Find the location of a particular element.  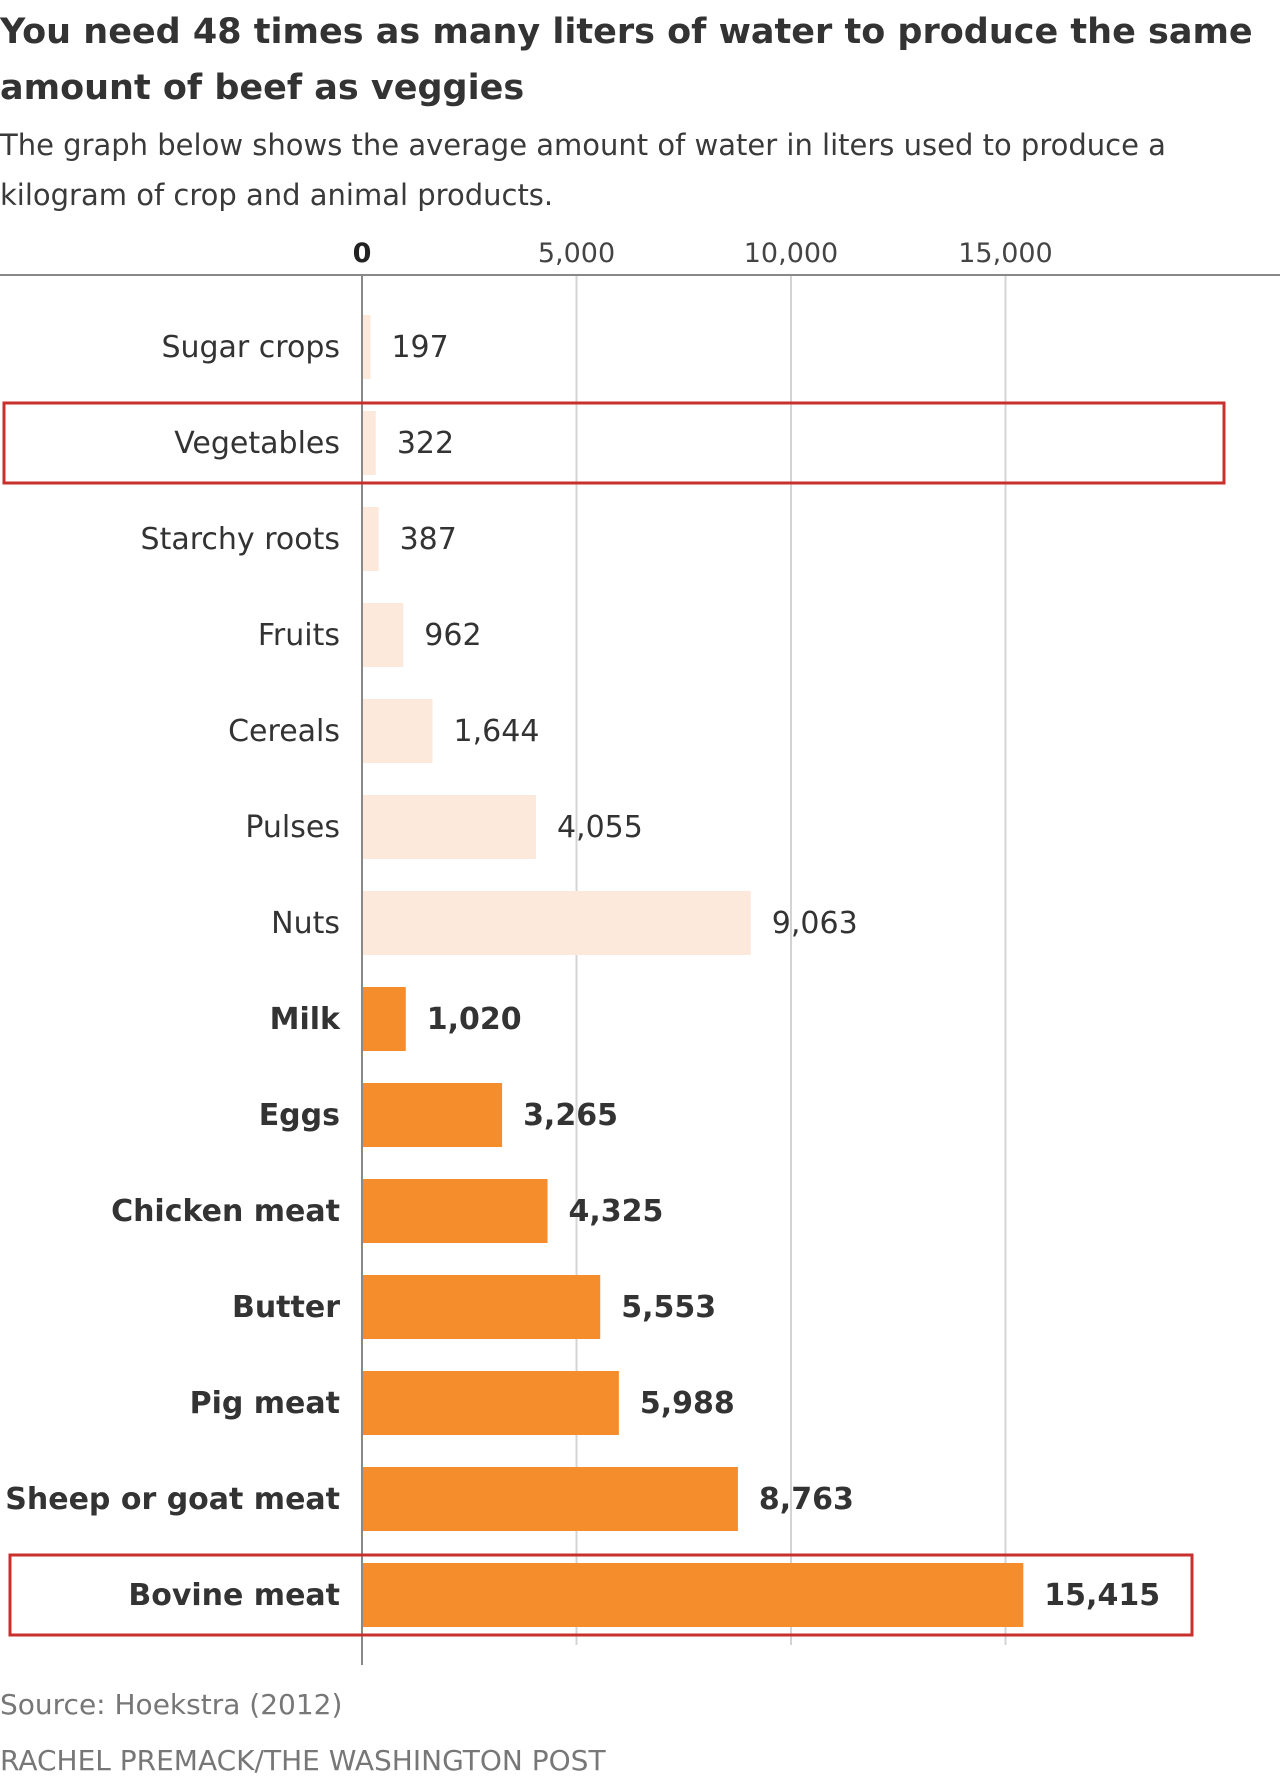

category-label-12: Sheep or goat meat is located at coordinates (172, 1499).